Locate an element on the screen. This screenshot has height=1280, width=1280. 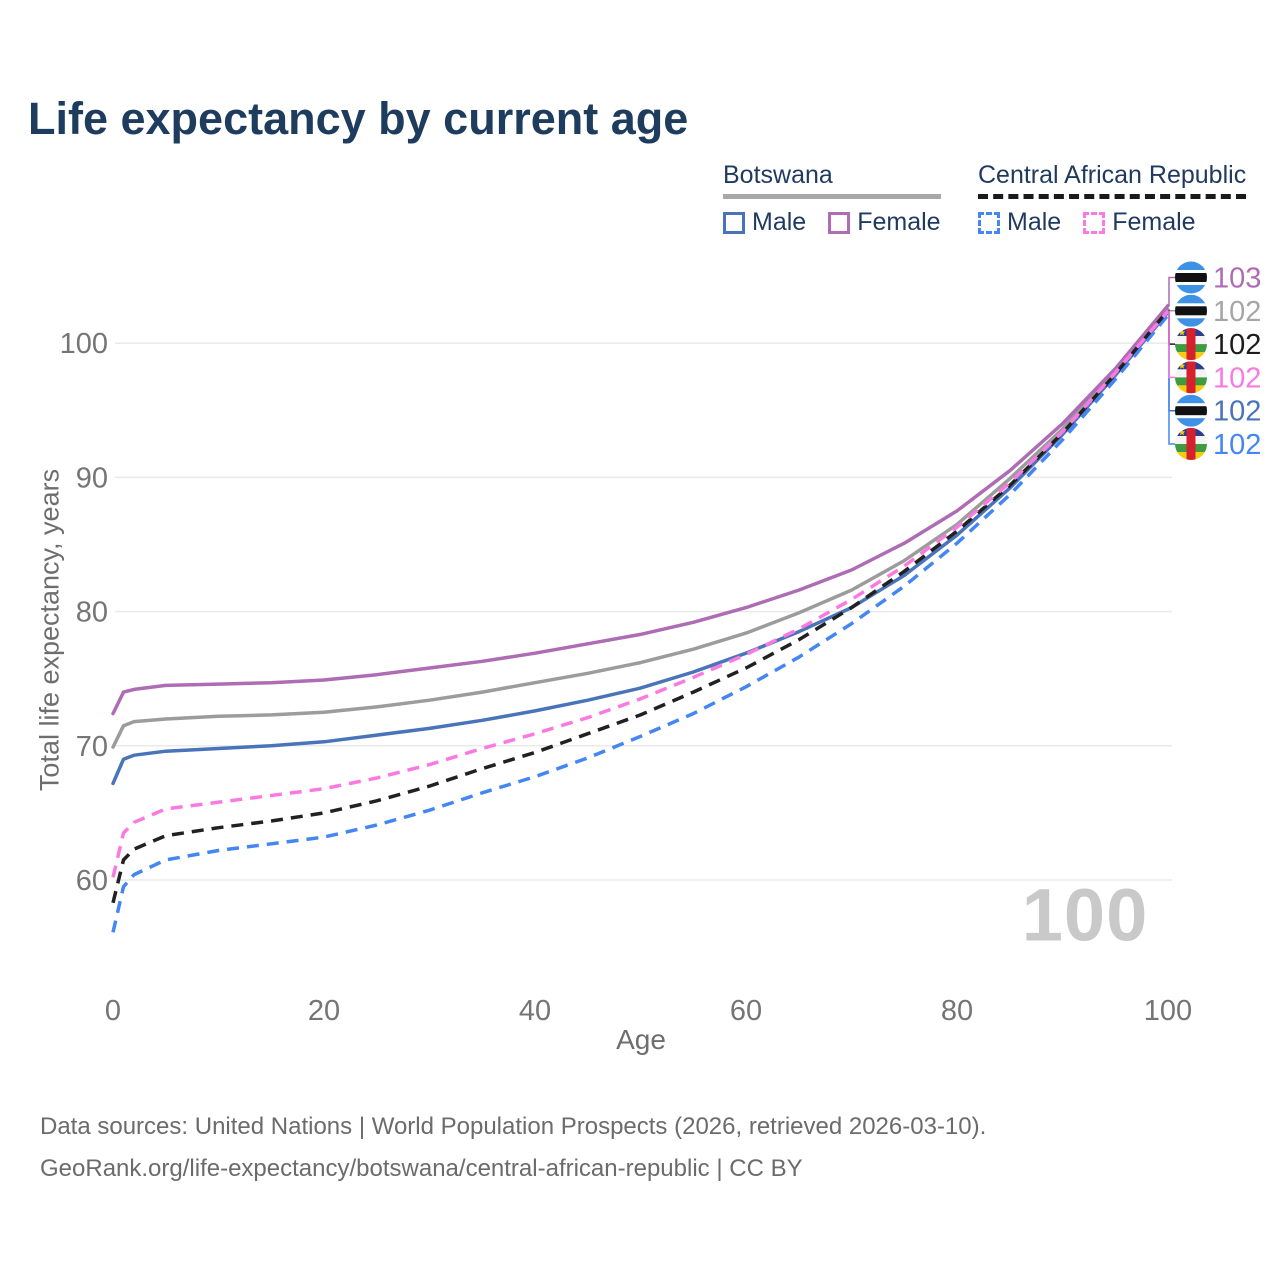
car-male-swatch-icon is located at coordinates (989, 222).